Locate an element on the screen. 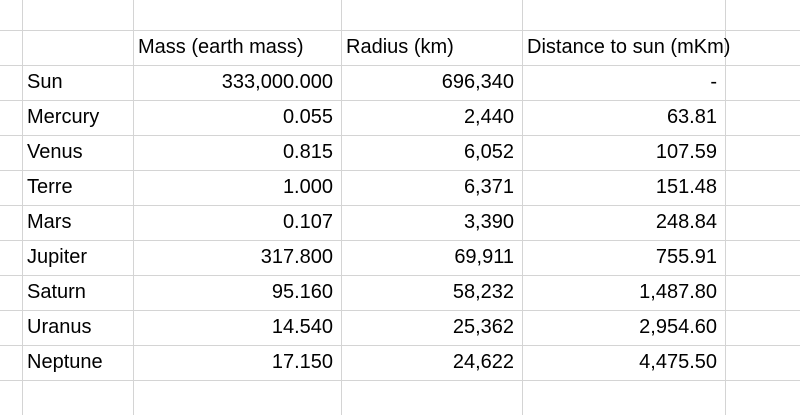  header-mass: Mass (earth mass) is located at coordinates (221, 46).